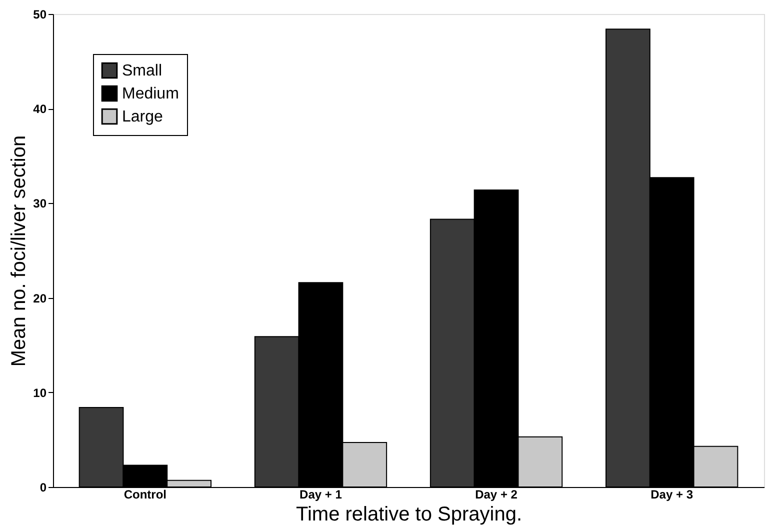  I want to click on y-tick-label: 50, so click(40, 15).